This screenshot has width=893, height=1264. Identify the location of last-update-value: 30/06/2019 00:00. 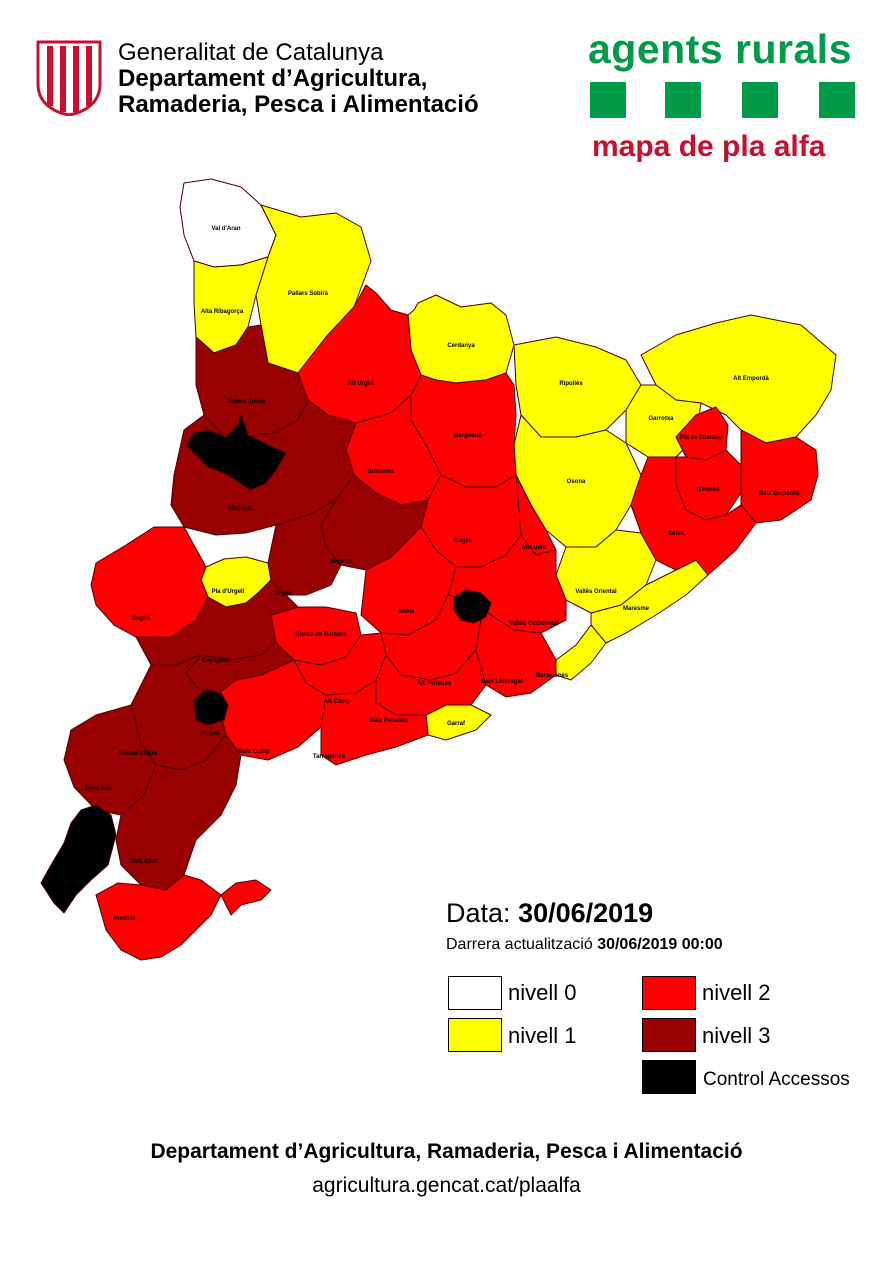
(660, 944).